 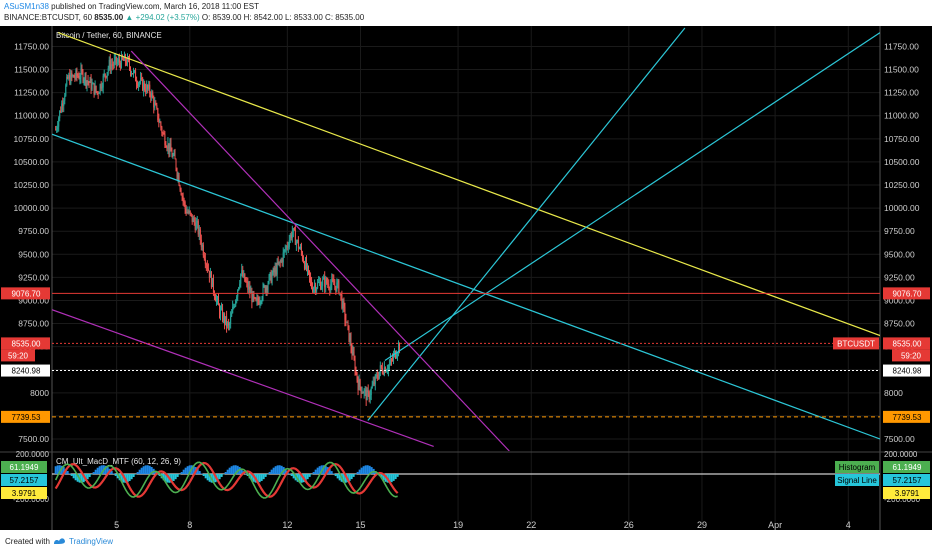 What do you see at coordinates (33, 277) in the screenshot?
I see `y-tick-label-left: 9250.00` at bounding box center [33, 277].